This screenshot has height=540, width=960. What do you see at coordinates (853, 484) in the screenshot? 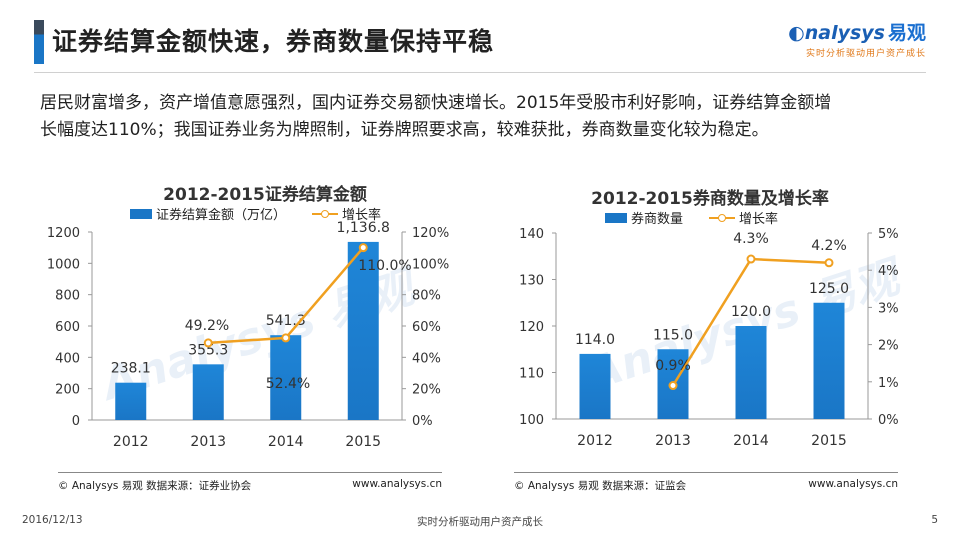
I see `chart2-url: www.analysys.cn` at bounding box center [853, 484].